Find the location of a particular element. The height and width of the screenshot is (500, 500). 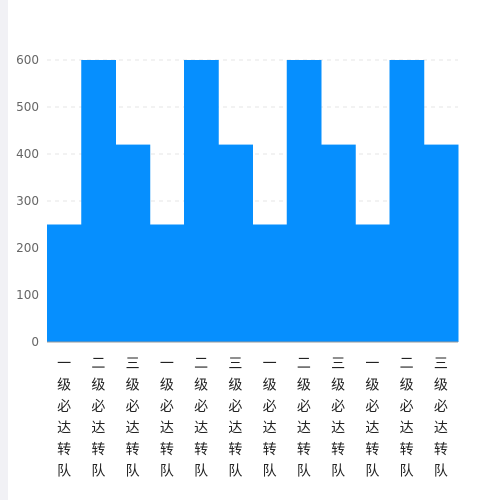

y-tick-label: 300 is located at coordinates (27, 201).